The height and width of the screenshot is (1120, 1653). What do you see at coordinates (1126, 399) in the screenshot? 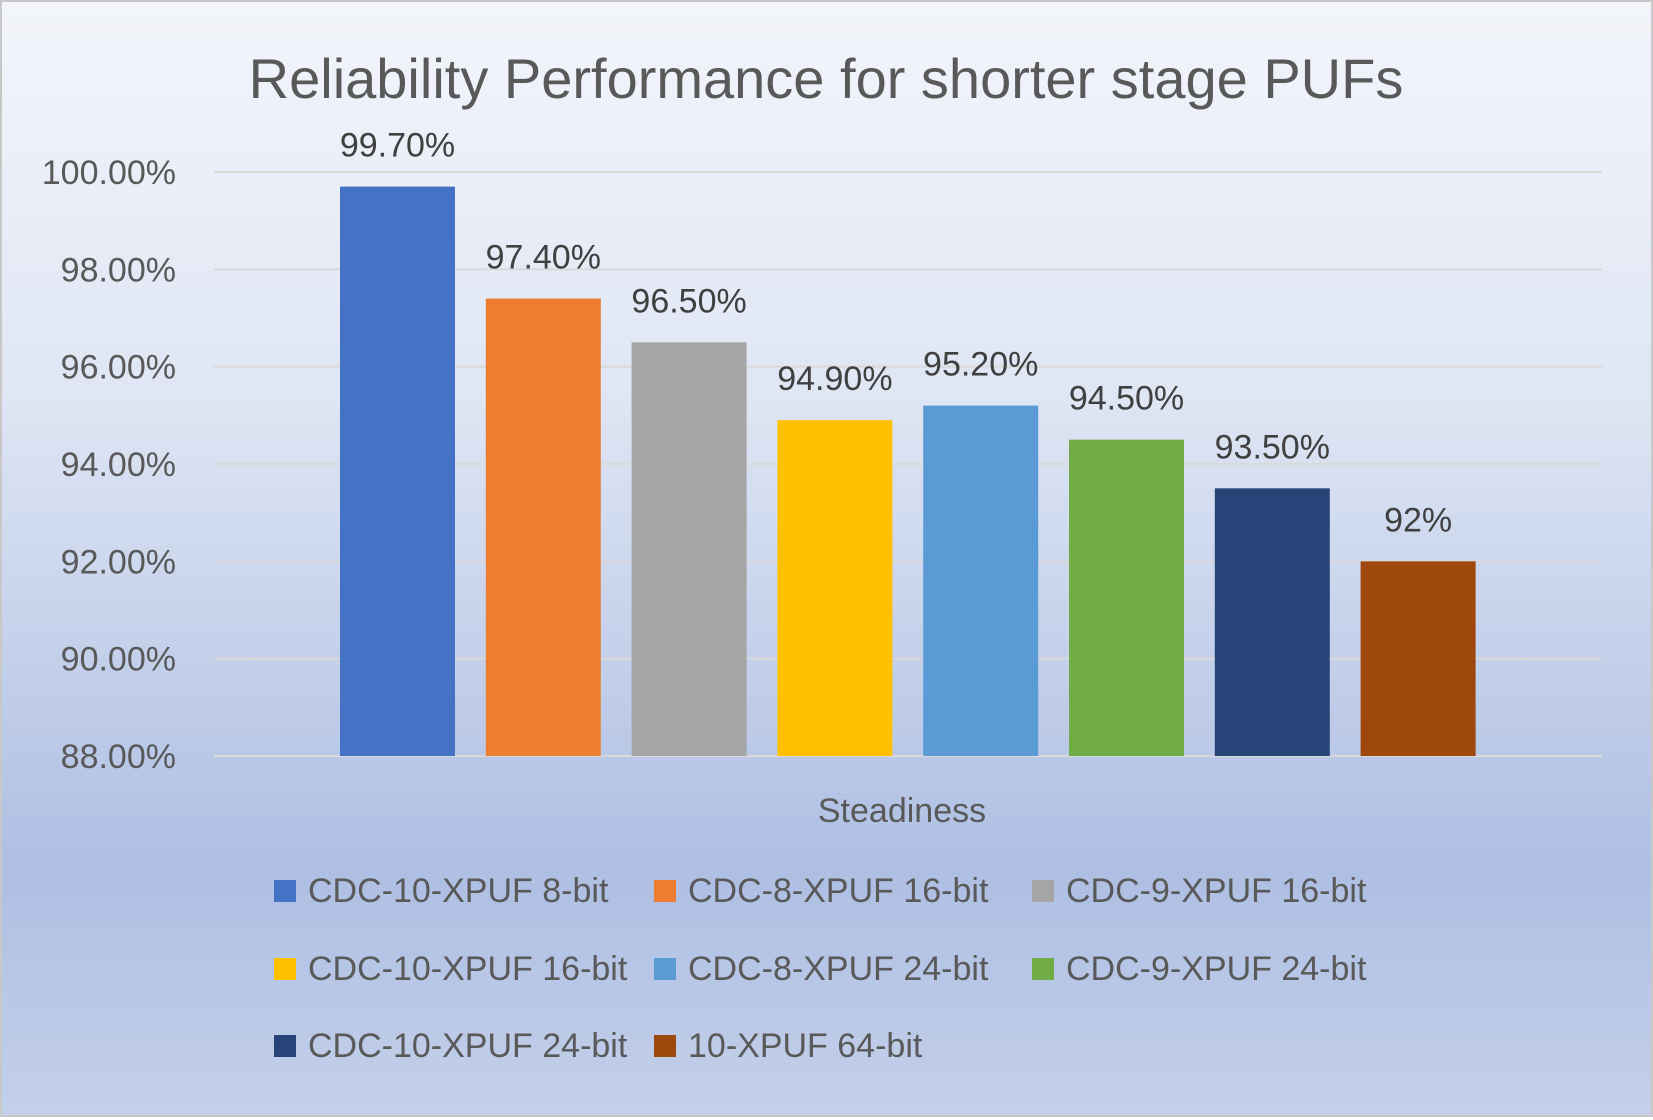
I see `data-label: 94.50%` at bounding box center [1126, 399].